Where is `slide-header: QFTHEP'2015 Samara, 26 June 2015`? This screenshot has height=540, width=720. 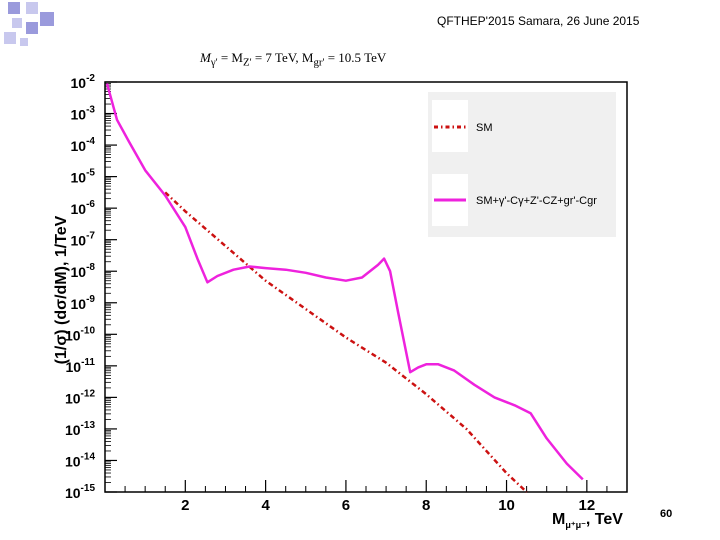 slide-header: QFTHEP'2015 Samara, 26 June 2015 is located at coordinates (538, 21).